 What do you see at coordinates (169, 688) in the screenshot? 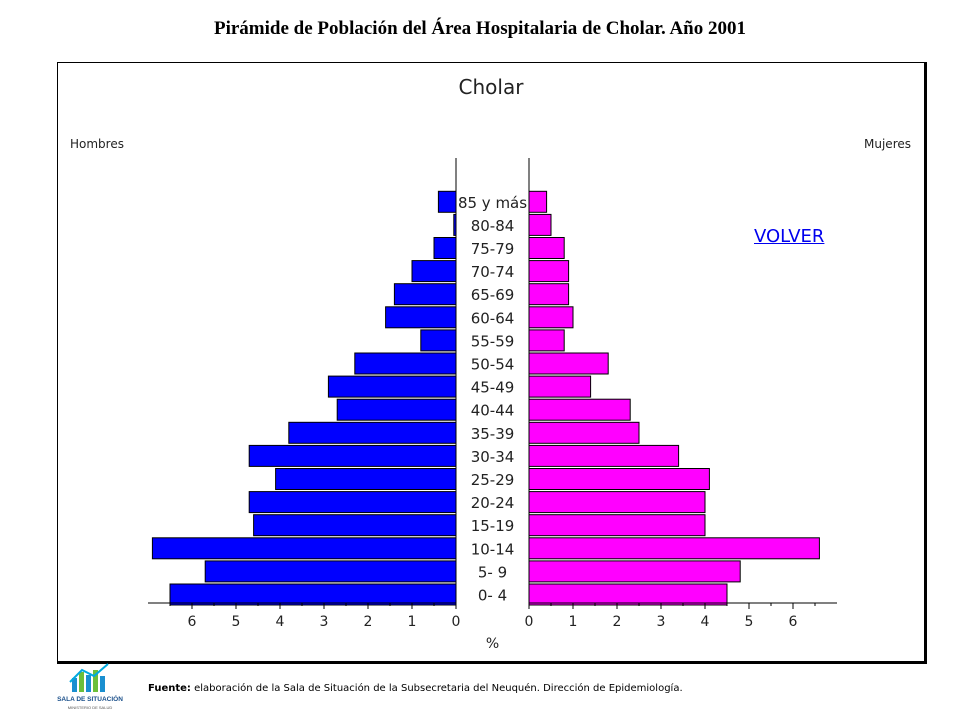
I see `source-label: Fuente:` at bounding box center [169, 688].